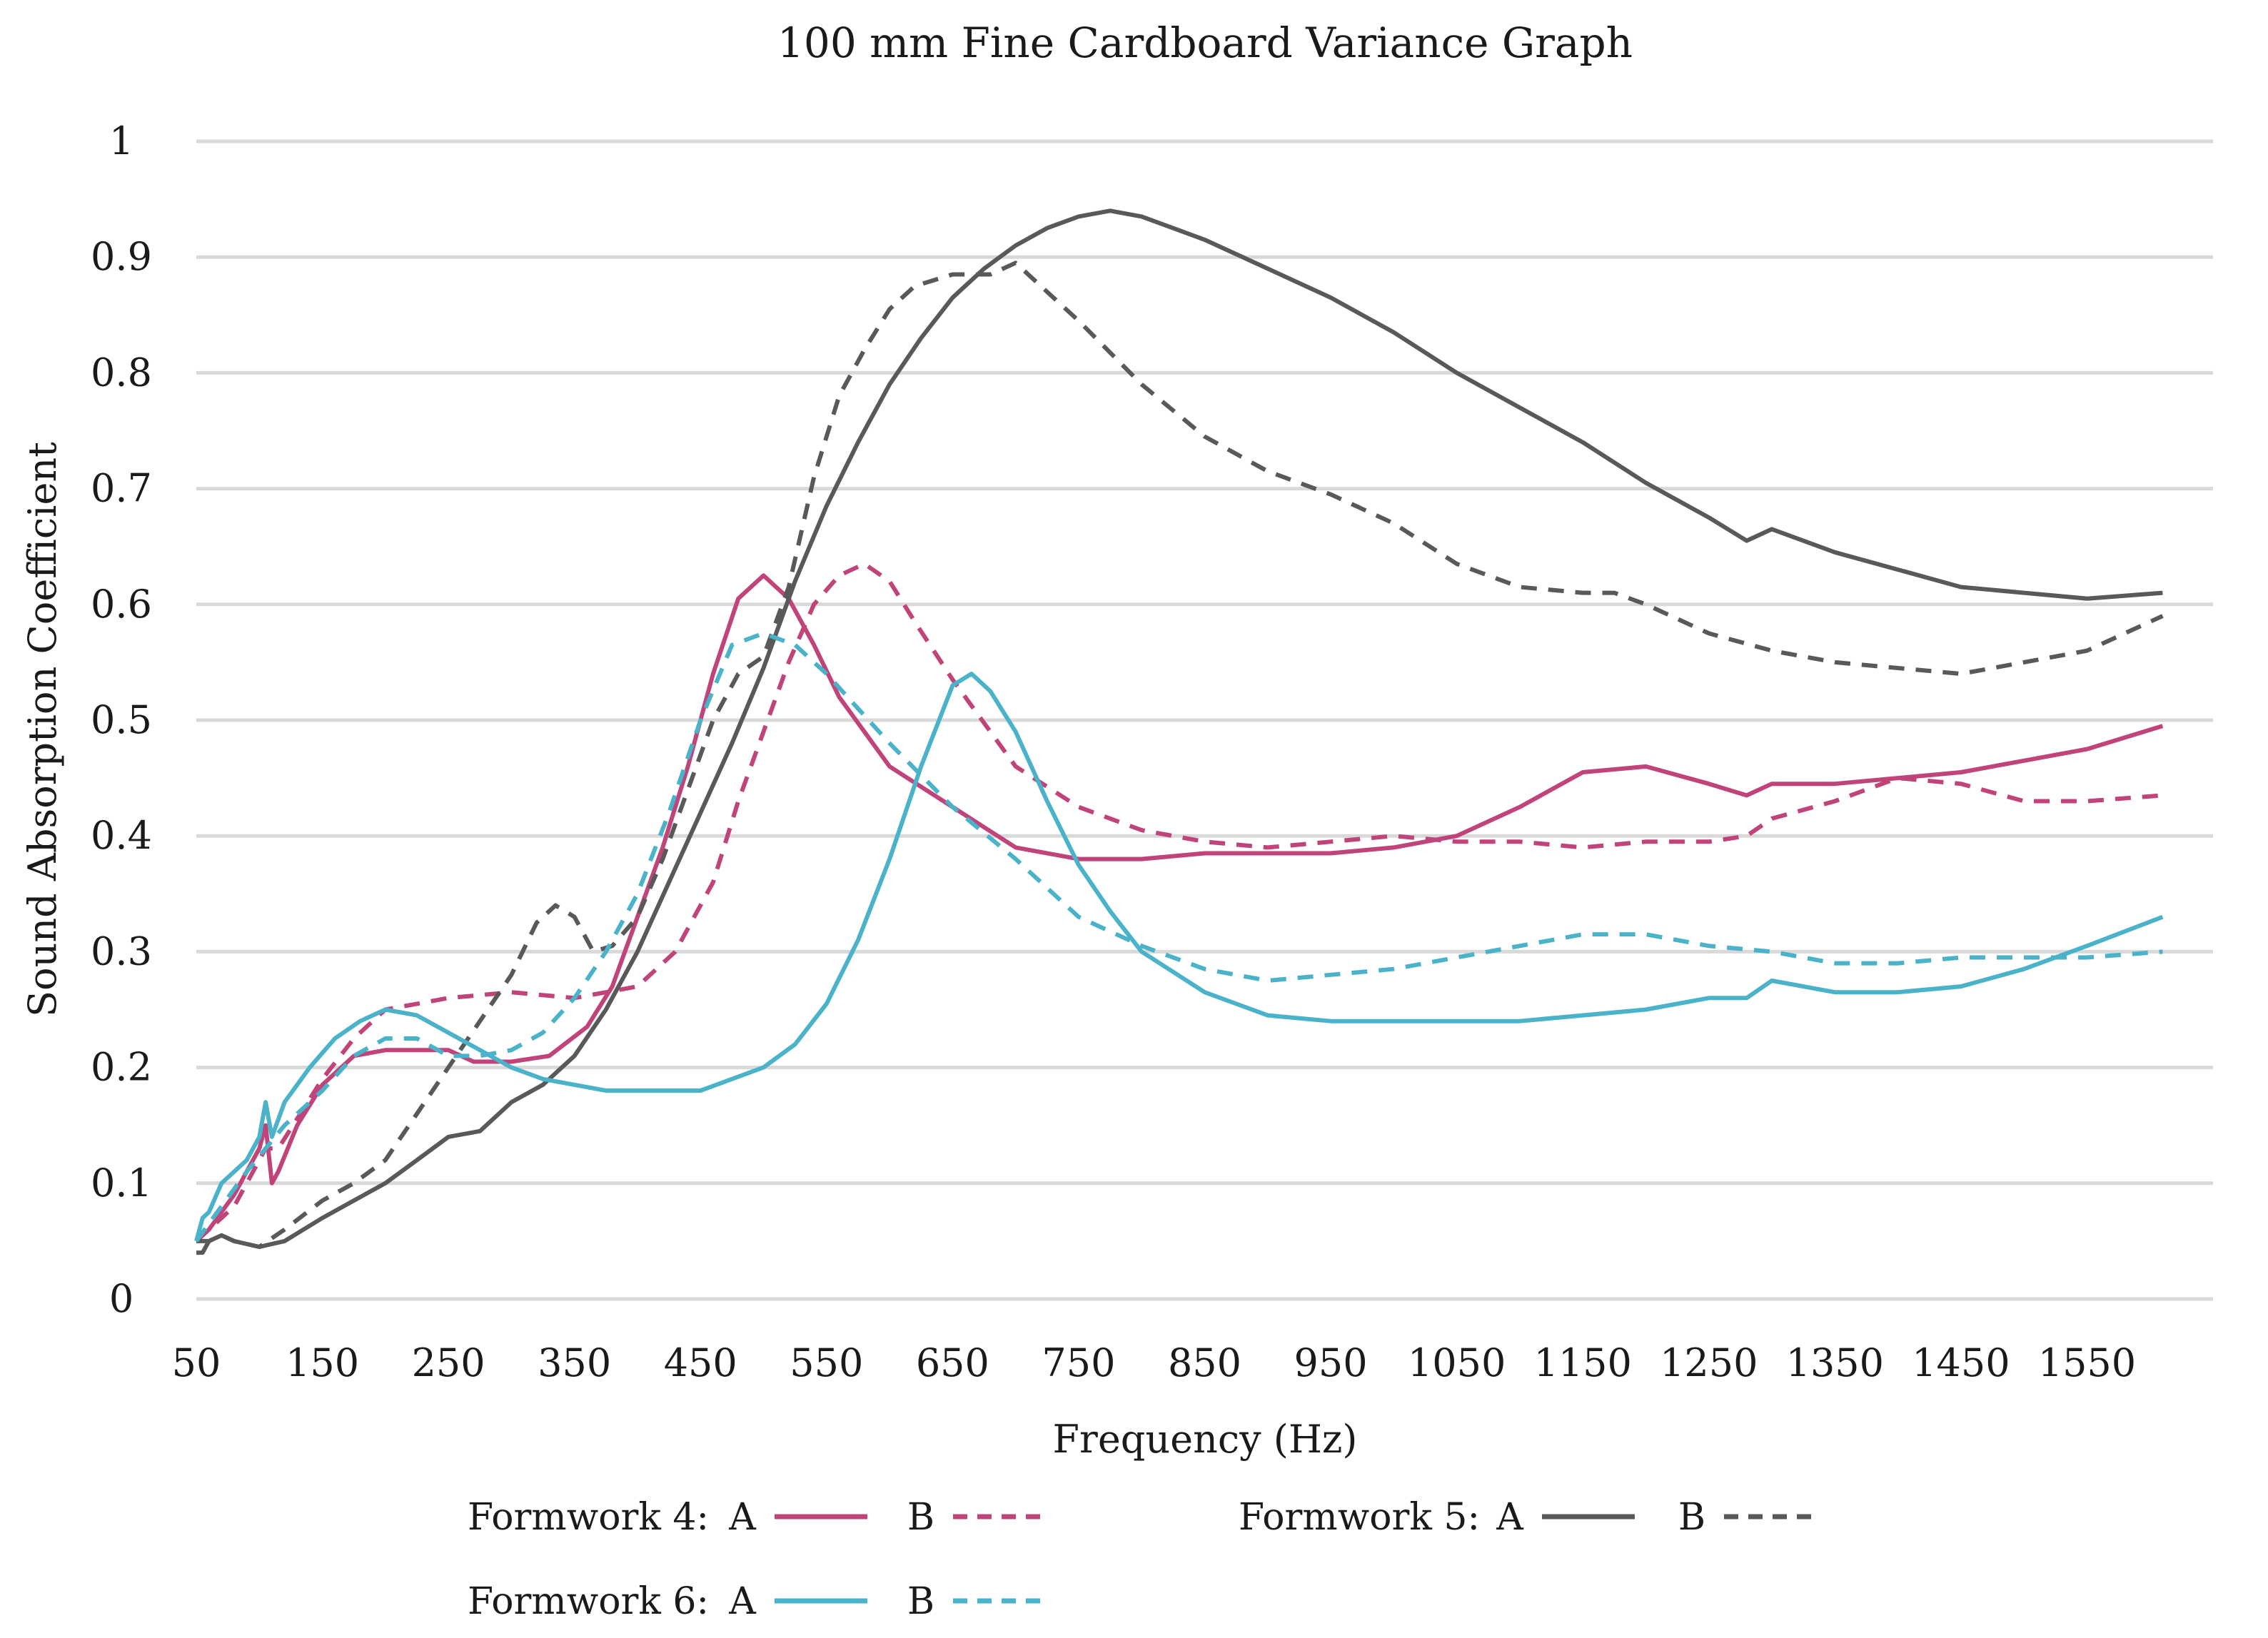 The height and width of the screenshot is (1638, 2268). What do you see at coordinates (826, 1362) in the screenshot?
I see `x-tick-label: 550` at bounding box center [826, 1362].